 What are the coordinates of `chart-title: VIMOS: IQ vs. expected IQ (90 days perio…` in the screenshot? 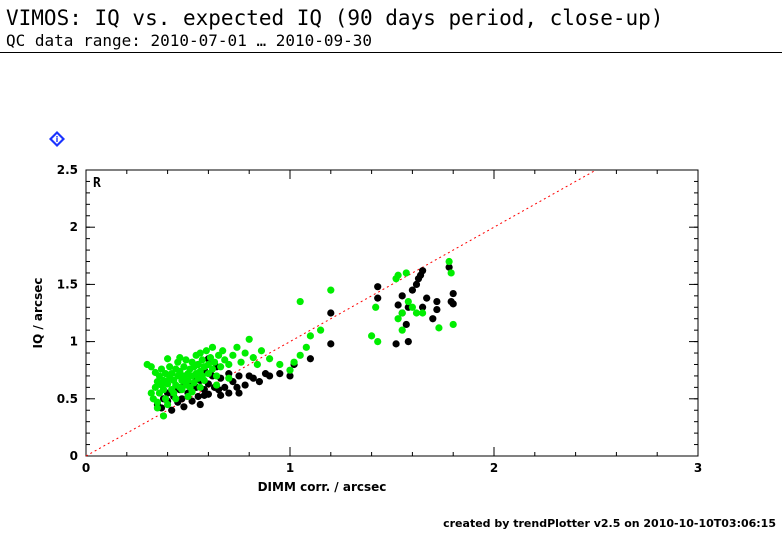 It's located at (335, 18).